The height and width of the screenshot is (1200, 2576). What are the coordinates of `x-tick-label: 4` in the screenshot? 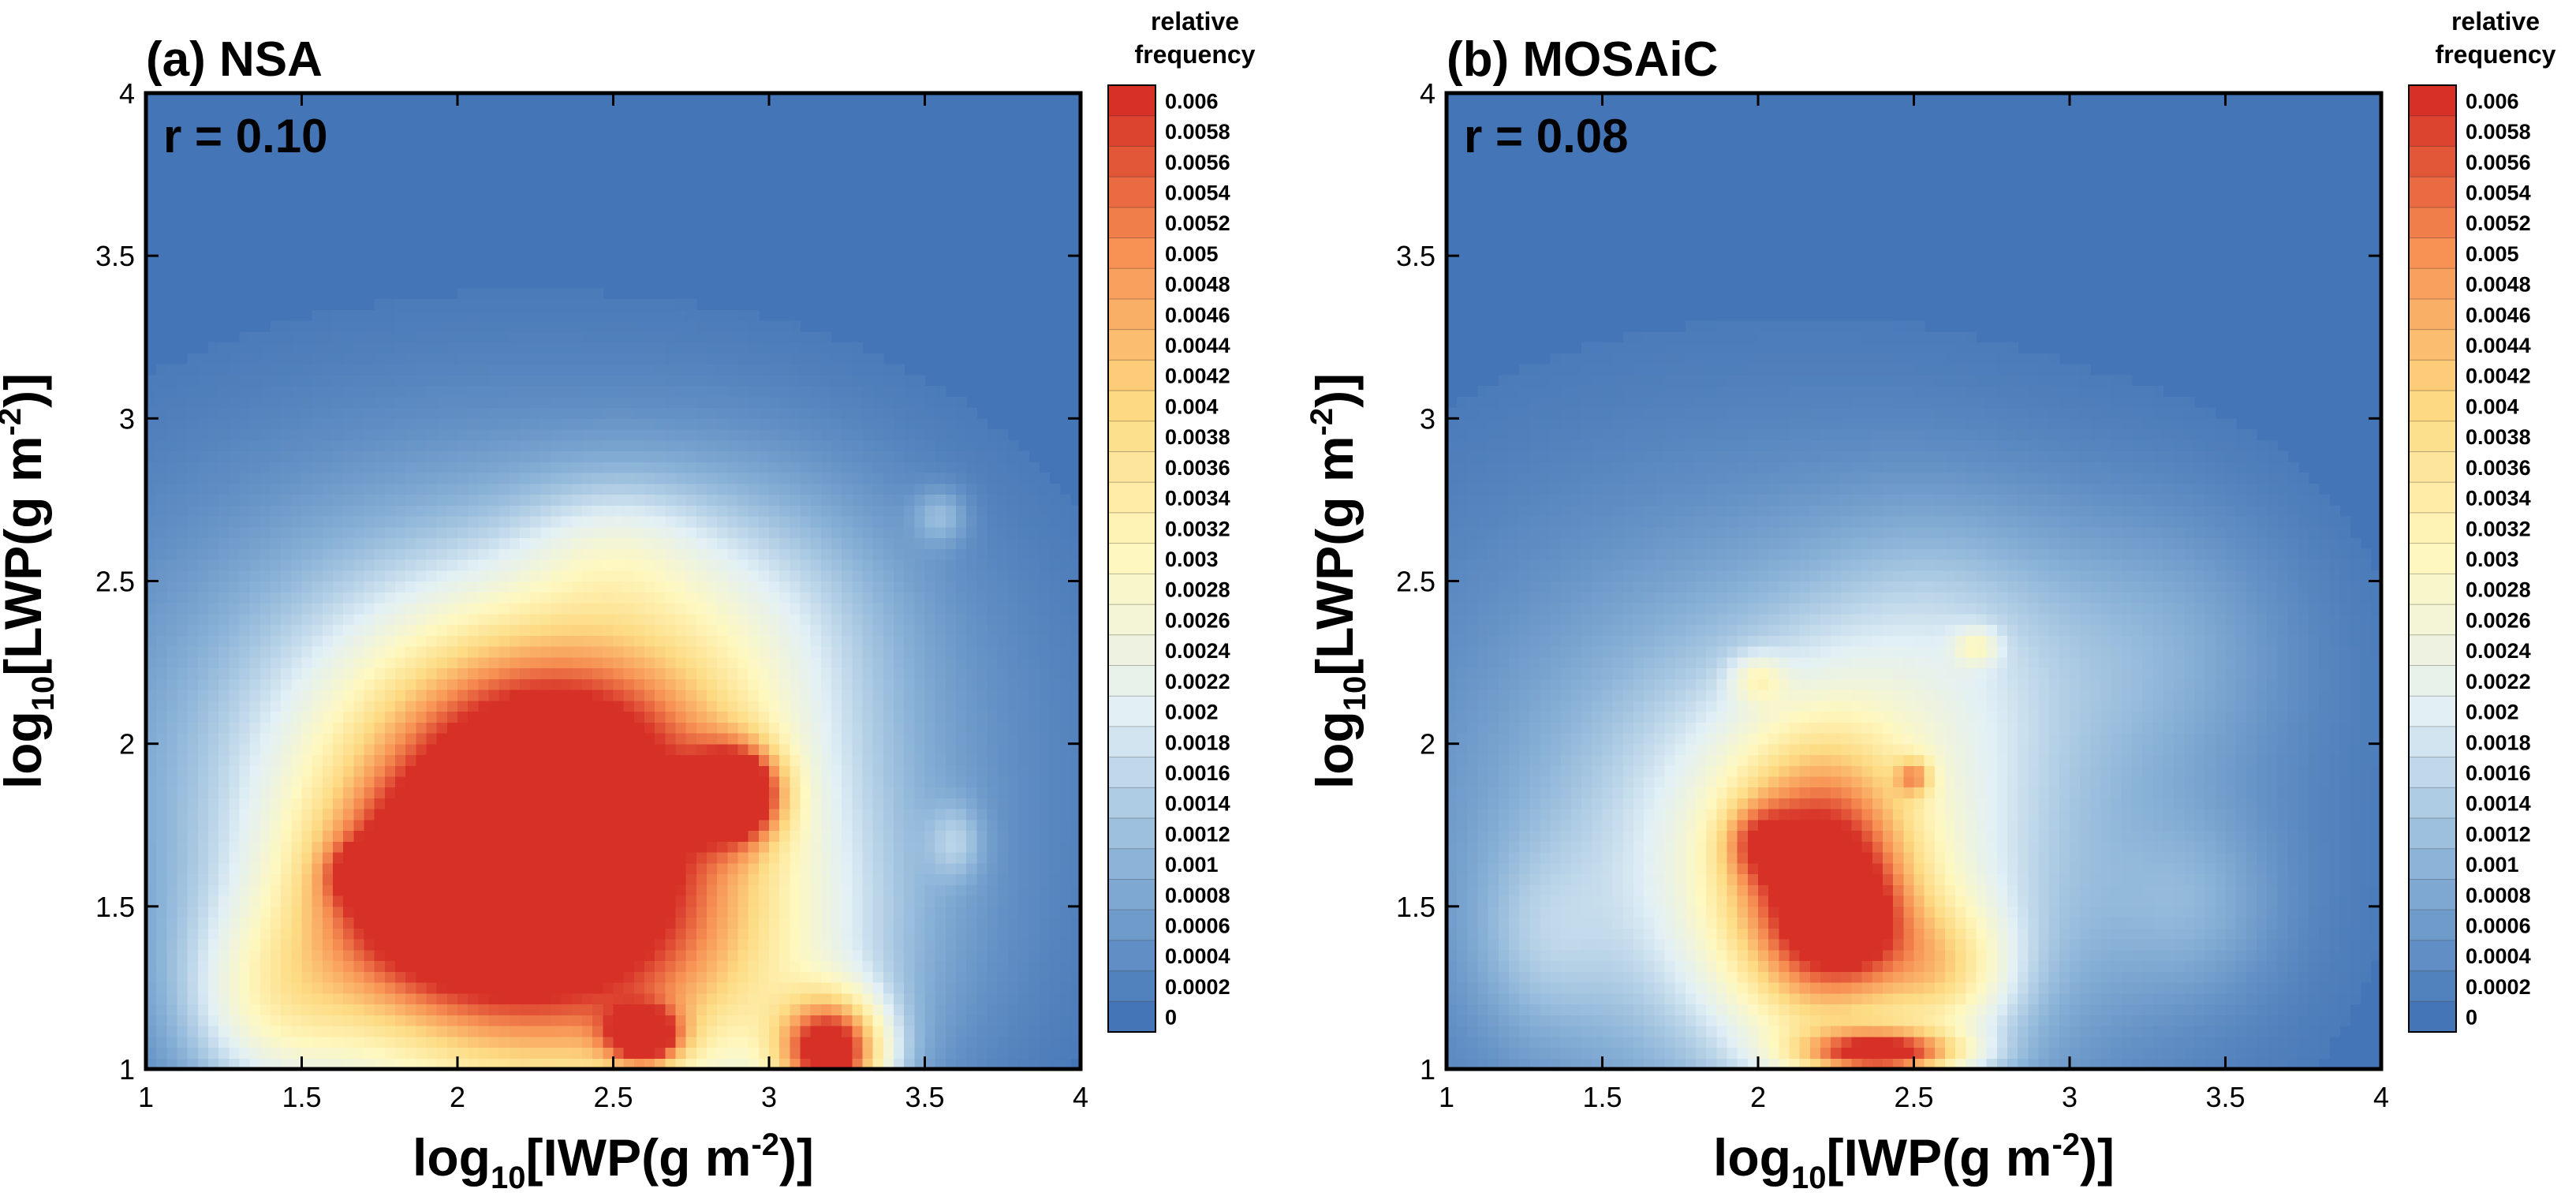 It's located at (1080, 1097).